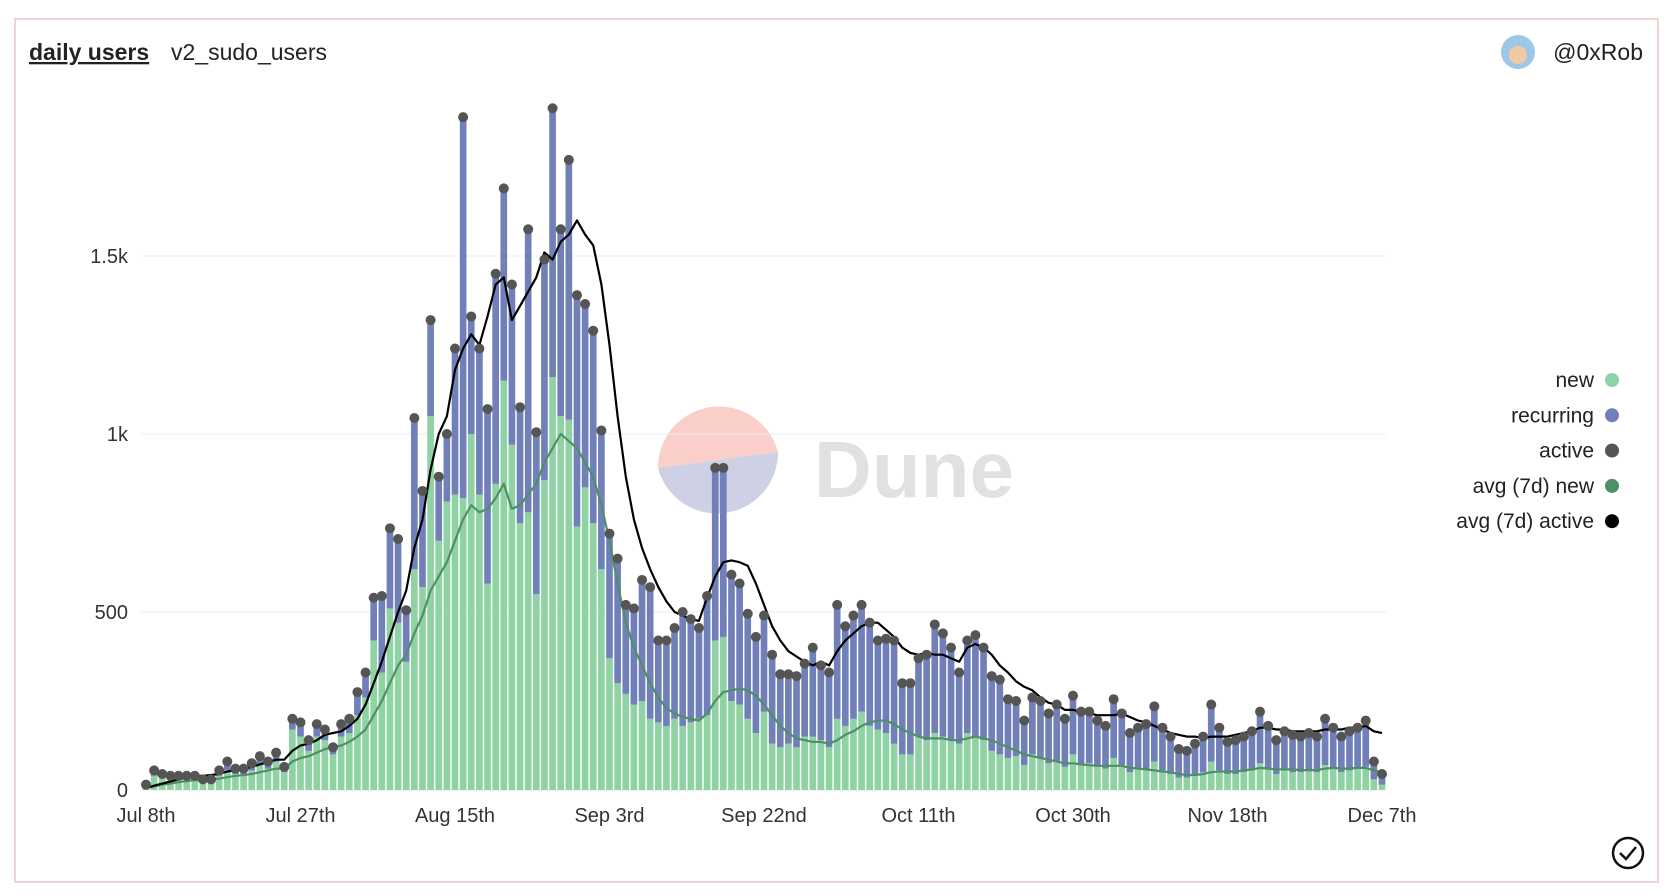 The image size is (1674, 896). What do you see at coordinates (835, 460) in the screenshot?
I see `watermark: Dune` at bounding box center [835, 460].